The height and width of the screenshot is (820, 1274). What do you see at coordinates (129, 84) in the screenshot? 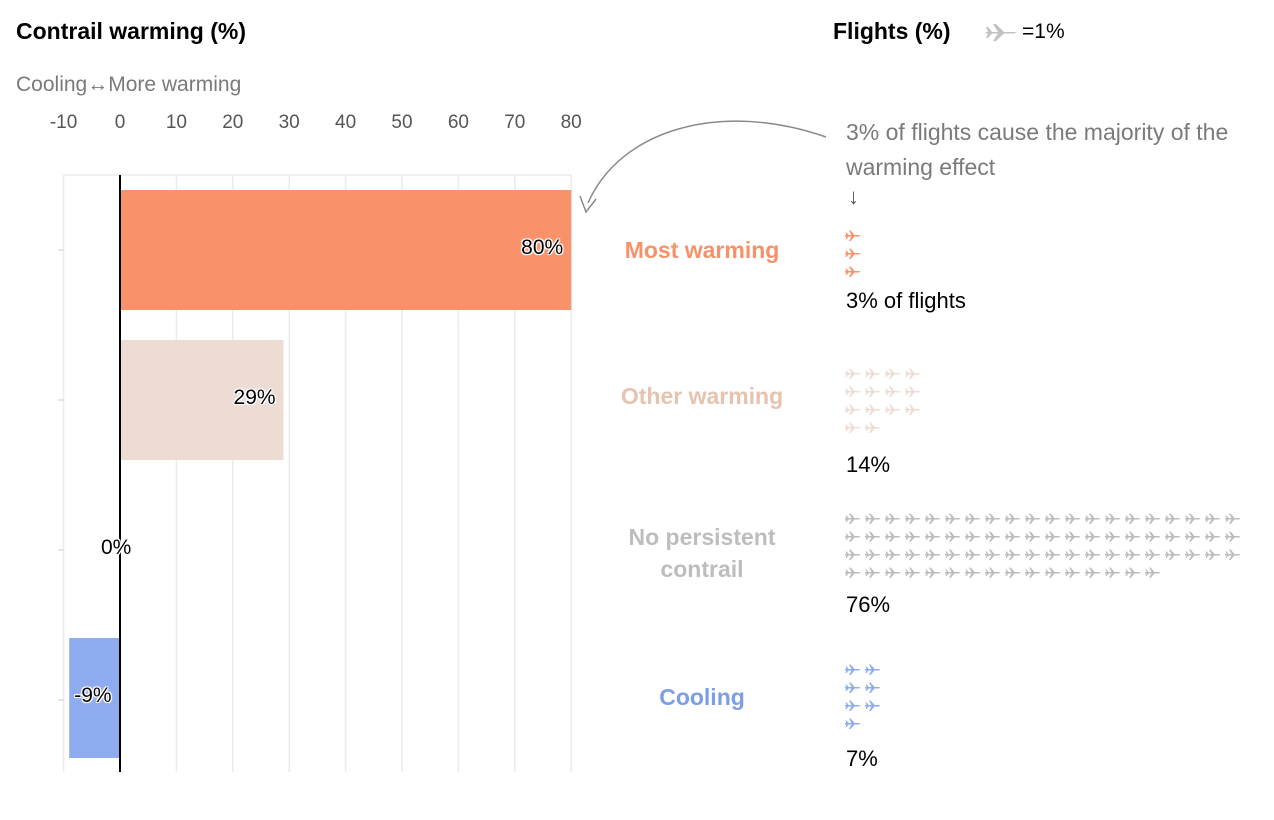
I see `chart-subtitle: Cooling↔More warming` at bounding box center [129, 84].